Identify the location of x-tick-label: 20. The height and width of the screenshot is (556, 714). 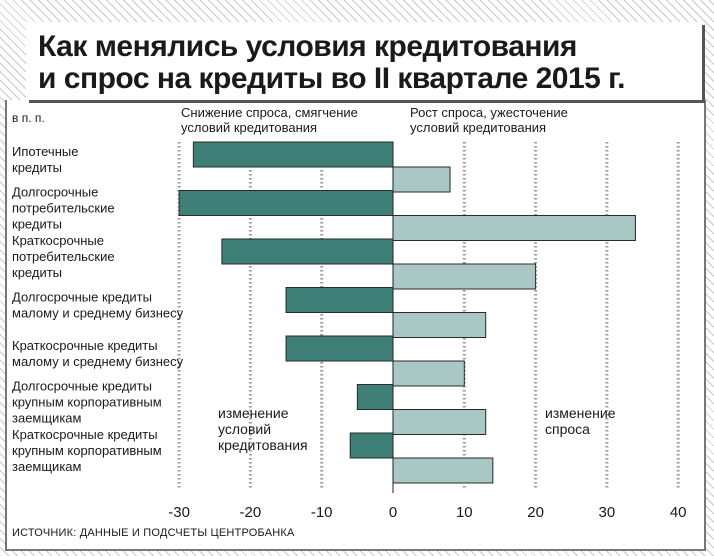
(535, 512).